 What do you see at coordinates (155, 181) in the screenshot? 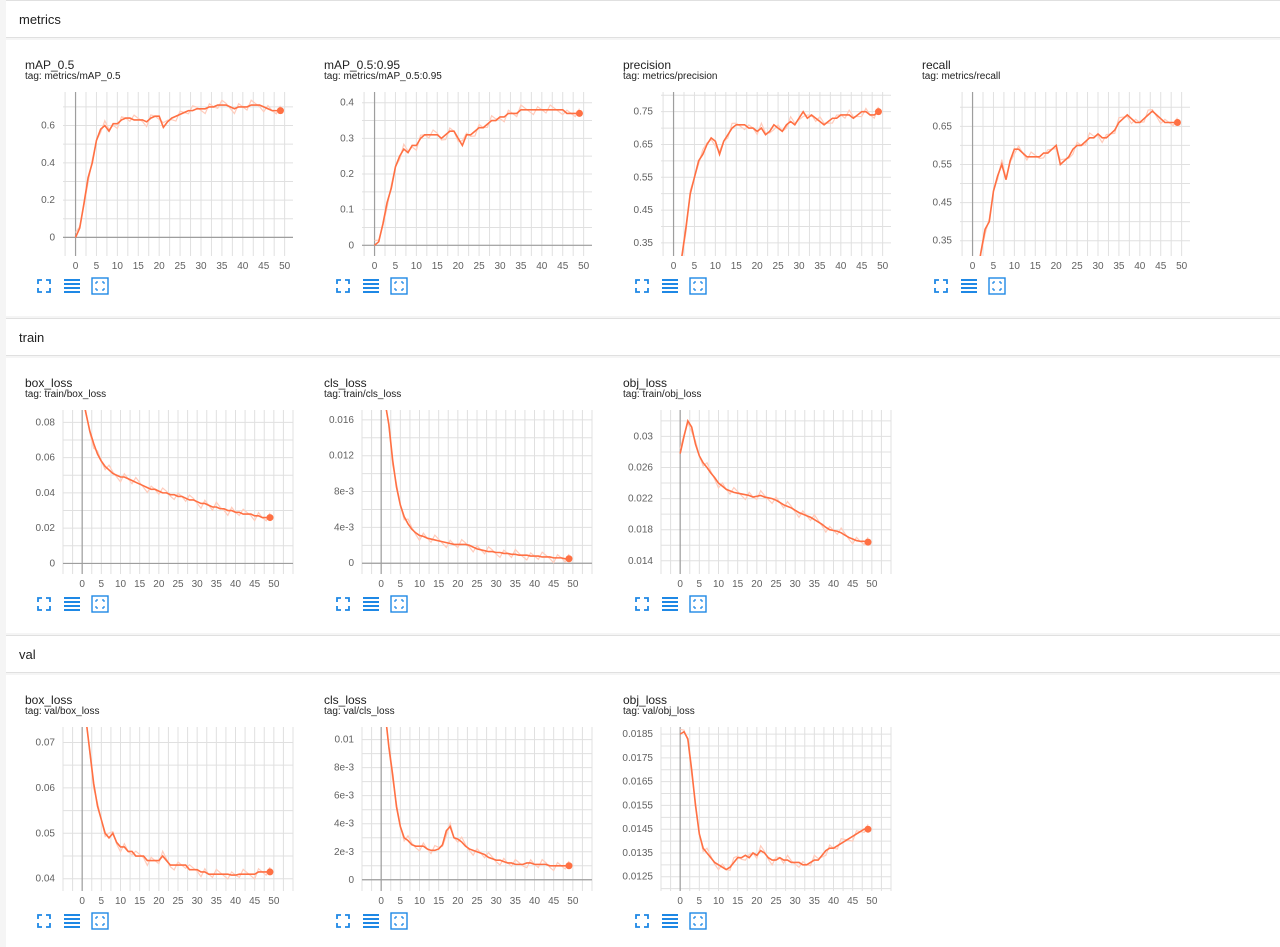
I see `line-chart: 0 5 10 15 20 25 30 35 40 45 50 0 0.2 0.4 0.6` at bounding box center [155, 181].